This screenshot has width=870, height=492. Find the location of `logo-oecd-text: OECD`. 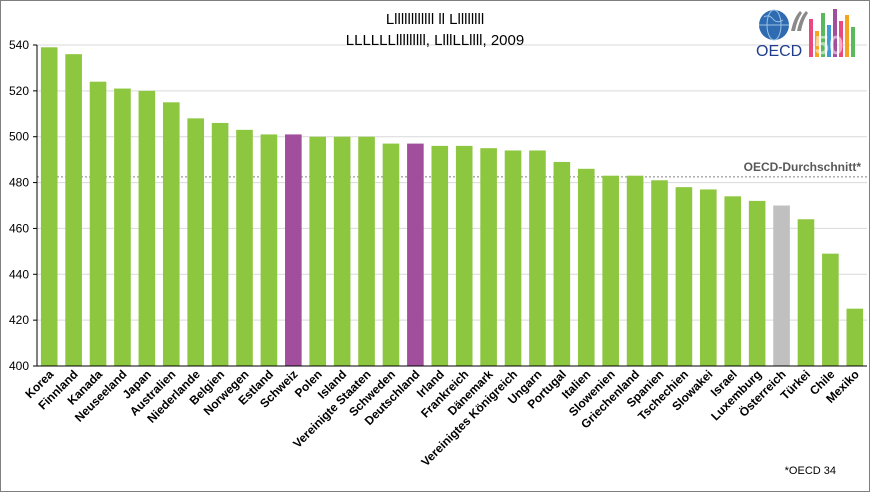

logo-oecd-text: OECD is located at coordinates (779, 51).